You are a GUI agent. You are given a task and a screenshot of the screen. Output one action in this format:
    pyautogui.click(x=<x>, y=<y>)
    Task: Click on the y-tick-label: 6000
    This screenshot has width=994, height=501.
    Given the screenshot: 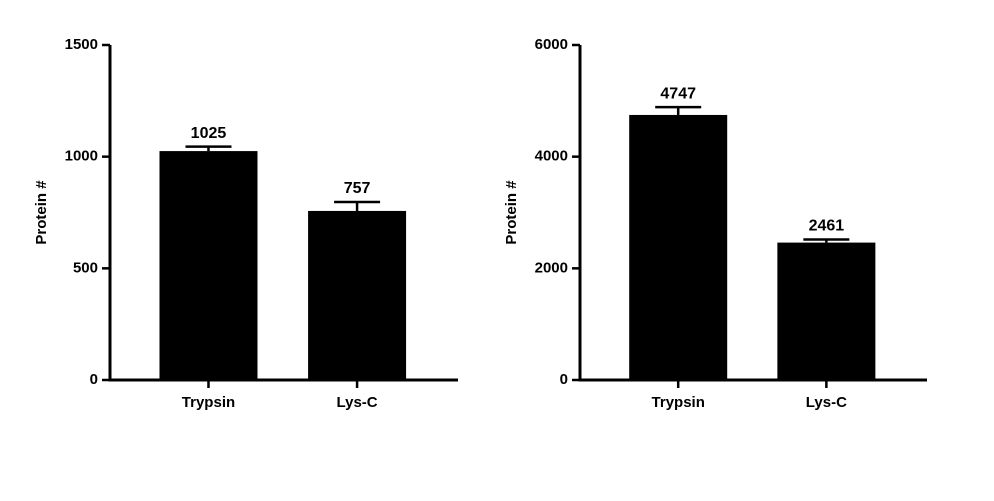 What is the action you would take?
    pyautogui.click(x=551, y=44)
    